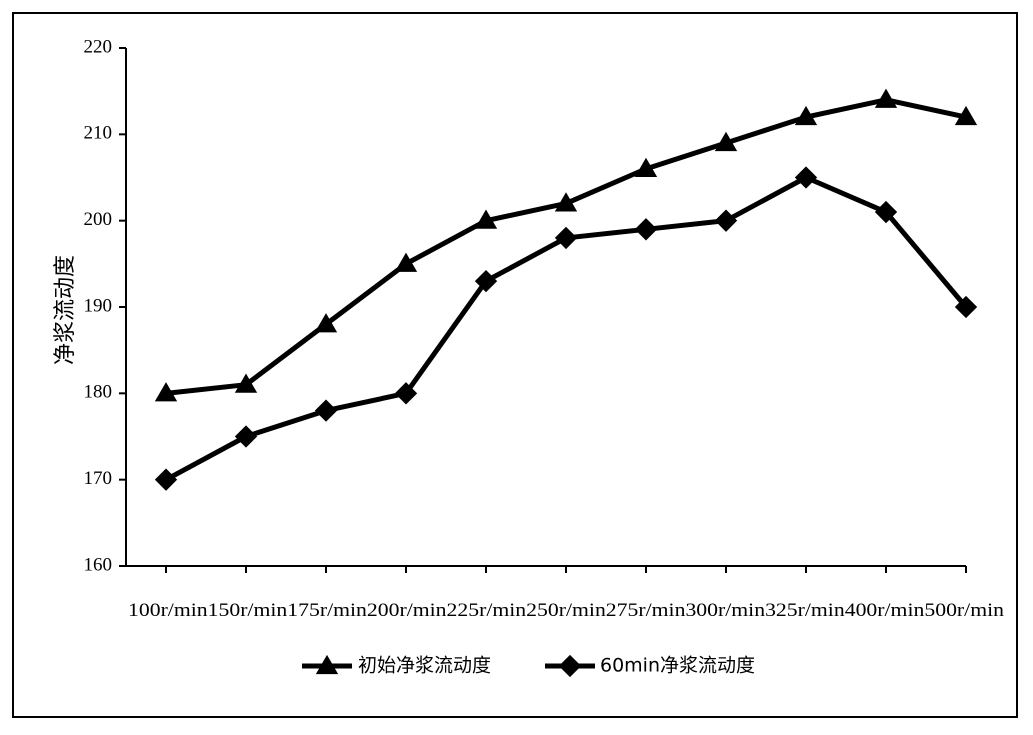 This screenshot has width=1033, height=735. I want to click on legend-item: 60min净浆流动度, so click(650, 666).